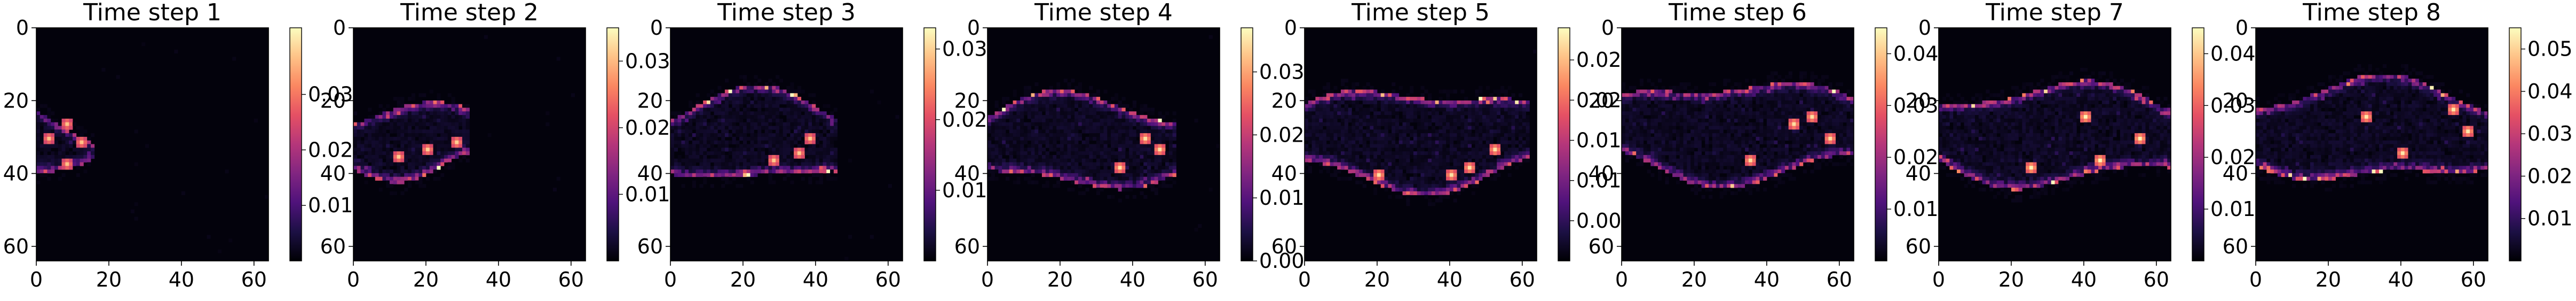 The width and height of the screenshot is (2576, 301). What do you see at coordinates (2550, 49) in the screenshot?
I see `colorbar-tick-label: 0.05` at bounding box center [2550, 49].